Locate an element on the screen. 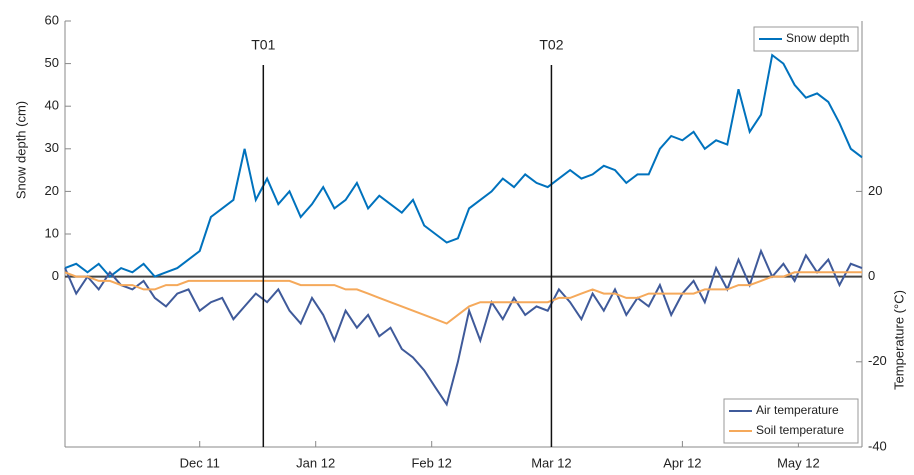 The height and width of the screenshot is (475, 914). x-tick-label: Dec 11 is located at coordinates (200, 462).